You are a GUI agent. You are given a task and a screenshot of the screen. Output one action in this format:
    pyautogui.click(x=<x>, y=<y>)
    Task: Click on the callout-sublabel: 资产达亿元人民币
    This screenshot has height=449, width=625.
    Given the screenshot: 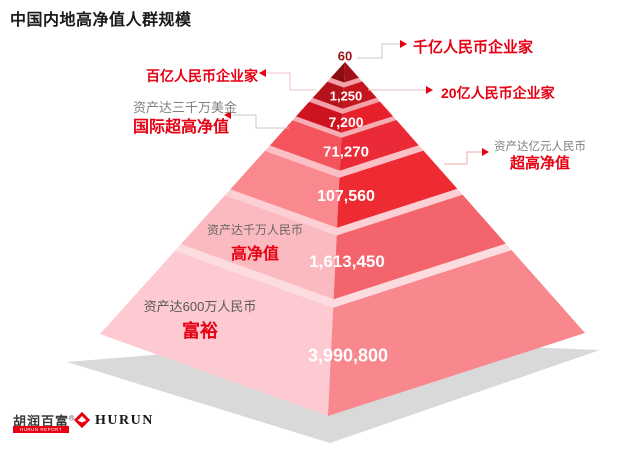 What is the action you would take?
    pyautogui.click(x=540, y=147)
    